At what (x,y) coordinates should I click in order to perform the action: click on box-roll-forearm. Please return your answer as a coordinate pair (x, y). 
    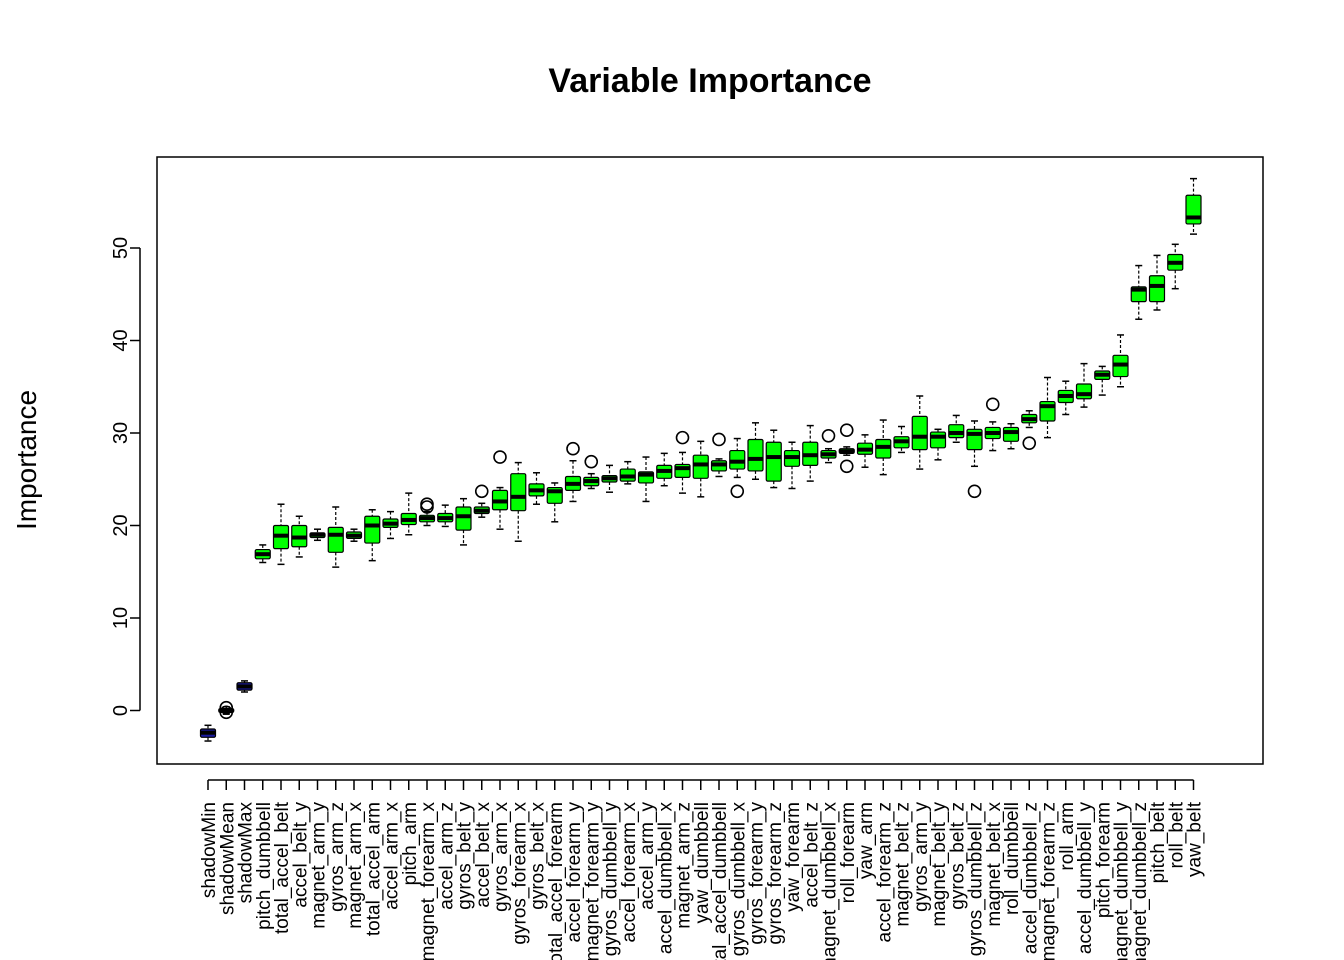
    Looking at the image, I should click on (846, 448).